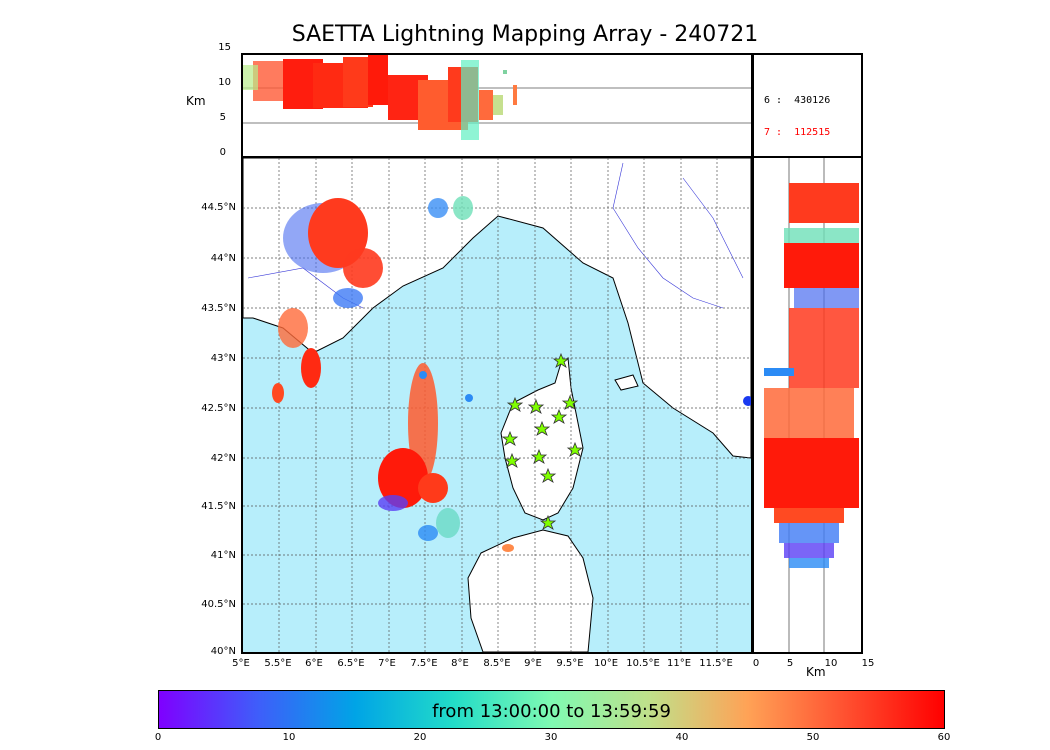 The width and height of the screenshot is (1050, 750). Describe the element at coordinates (424, 663) in the screenshot. I see `lon-tick: 7.5°E` at that location.